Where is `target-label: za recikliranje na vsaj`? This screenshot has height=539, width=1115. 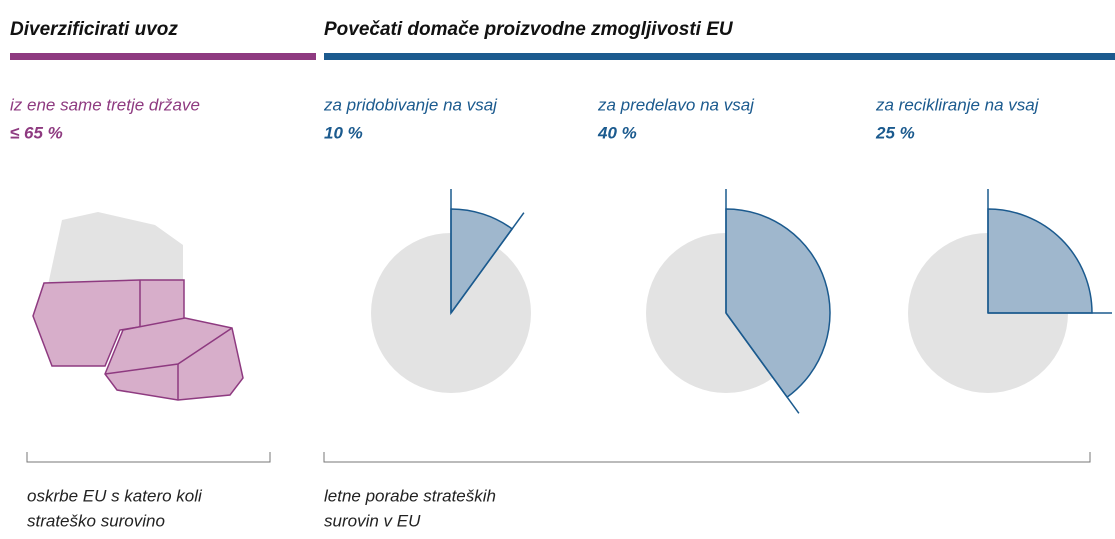
target-label: za recikliranje na vsaj is located at coordinates (957, 104).